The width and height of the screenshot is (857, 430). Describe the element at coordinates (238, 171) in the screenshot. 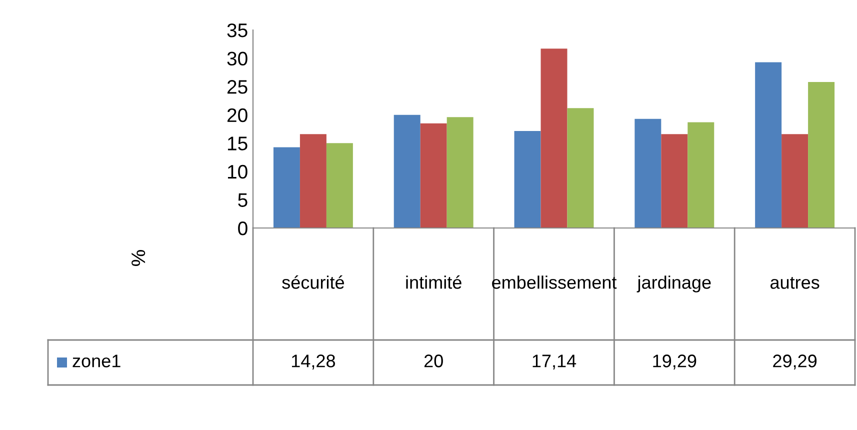

I see `y-tick-label: 10` at that location.